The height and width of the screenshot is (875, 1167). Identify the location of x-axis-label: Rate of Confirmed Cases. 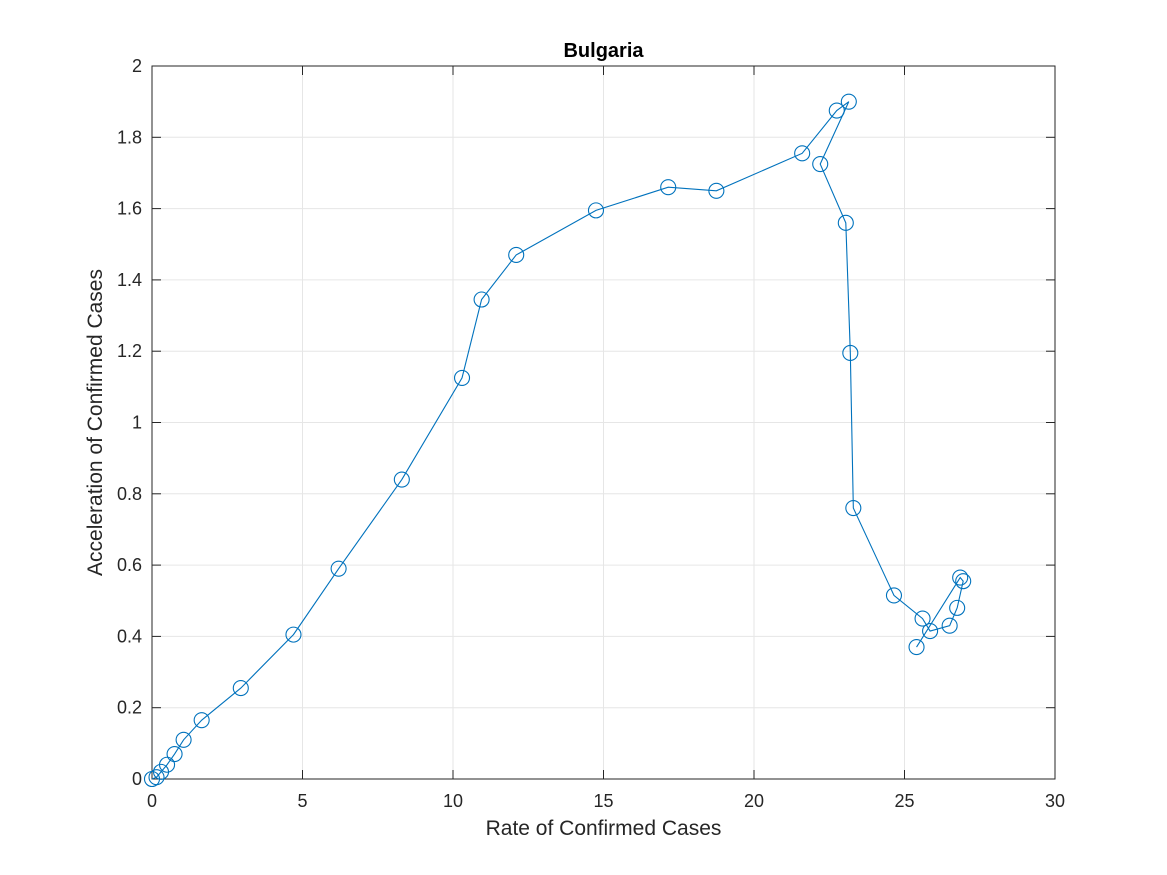
(604, 828).